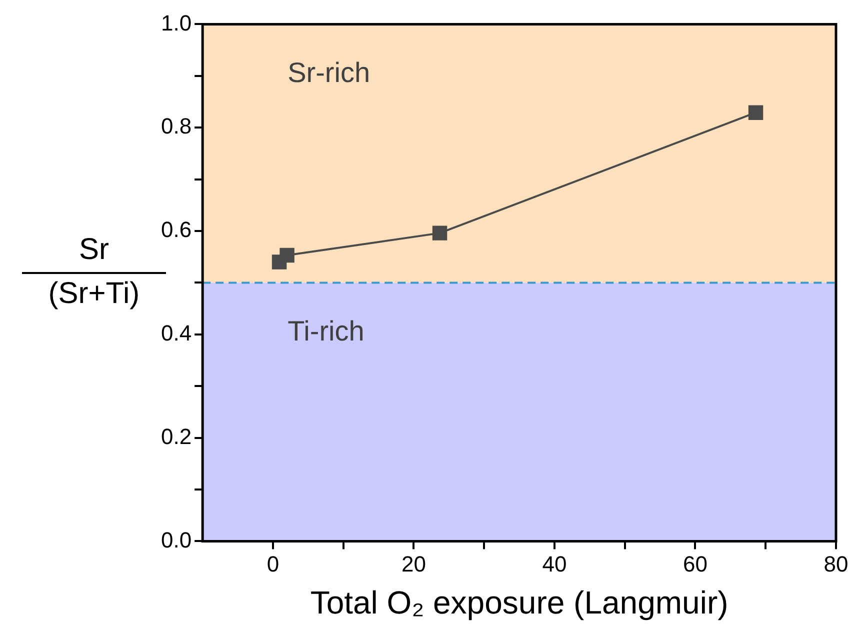 This screenshot has height=636, width=864. I want to click on y-tick-label: 1.0, so click(176, 23).